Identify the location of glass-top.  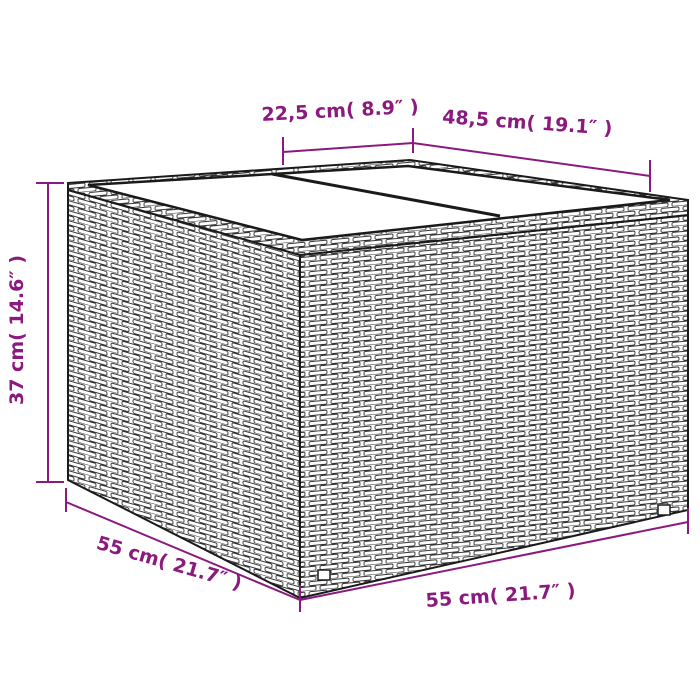
(379, 203).